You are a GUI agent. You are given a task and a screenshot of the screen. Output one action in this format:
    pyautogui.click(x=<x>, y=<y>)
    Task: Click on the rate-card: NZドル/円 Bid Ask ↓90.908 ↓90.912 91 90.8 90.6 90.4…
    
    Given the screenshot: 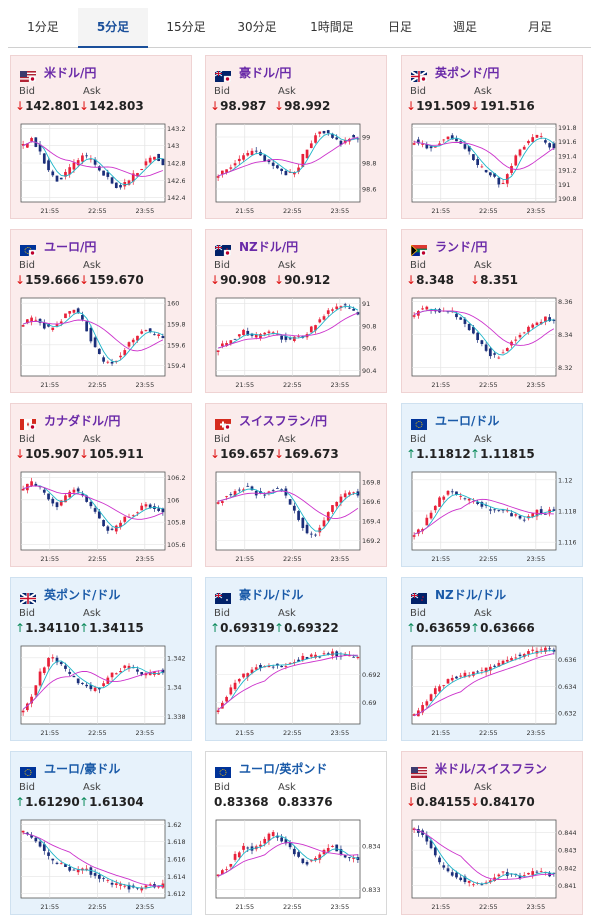 What is the action you would take?
    pyautogui.click(x=296, y=311)
    